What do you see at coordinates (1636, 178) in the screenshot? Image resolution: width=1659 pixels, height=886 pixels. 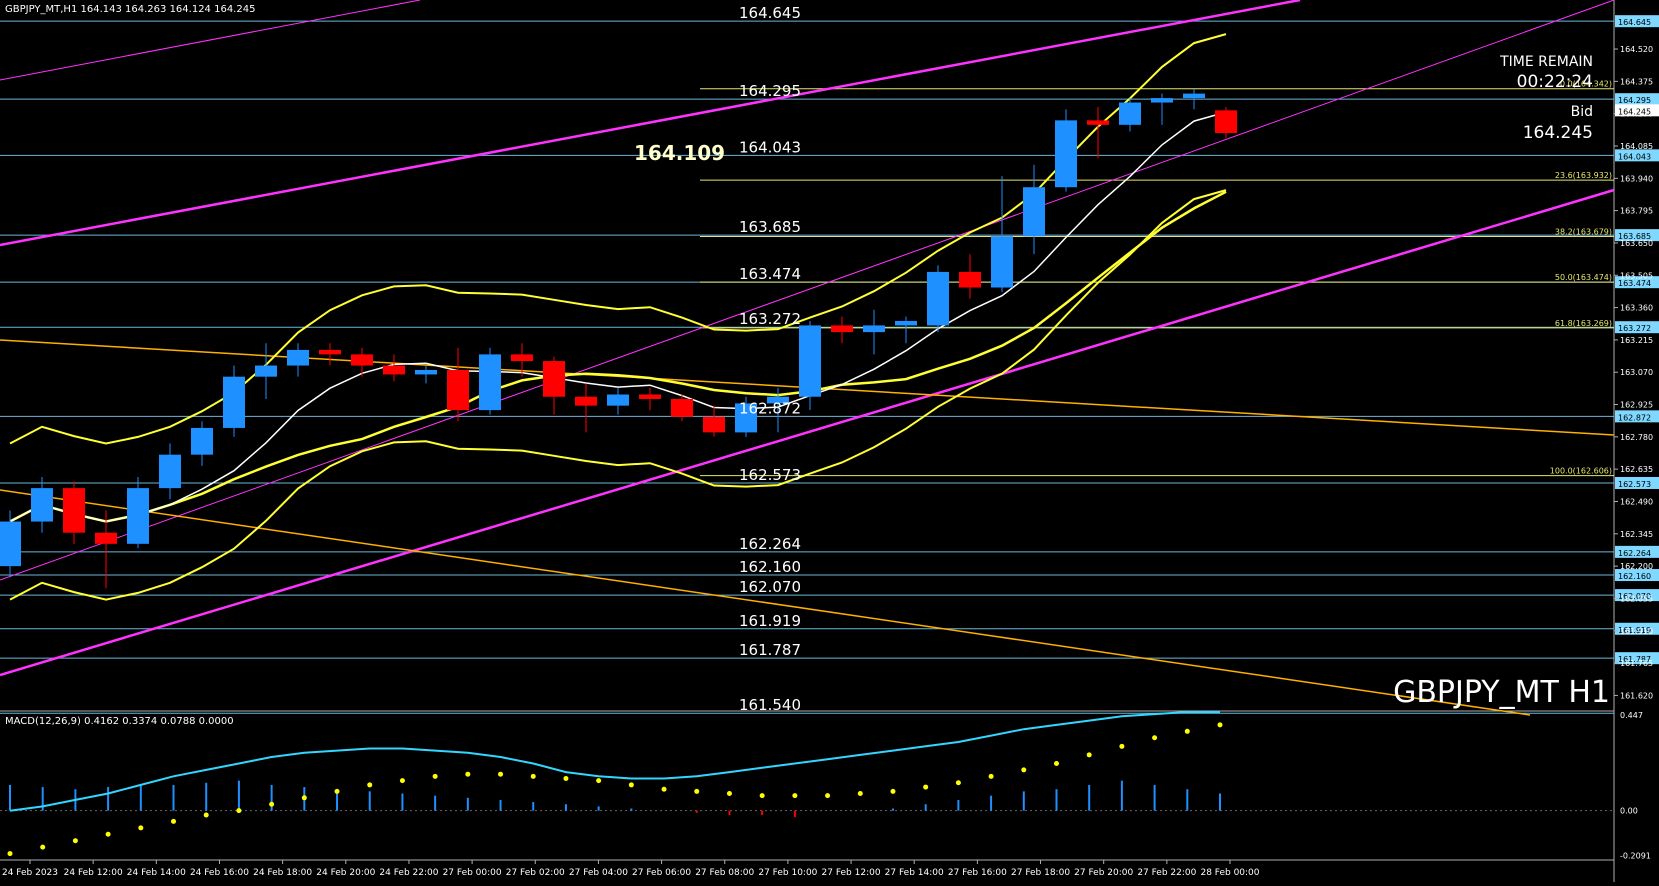 I see `price-tick-label: 163.940` at bounding box center [1636, 178].